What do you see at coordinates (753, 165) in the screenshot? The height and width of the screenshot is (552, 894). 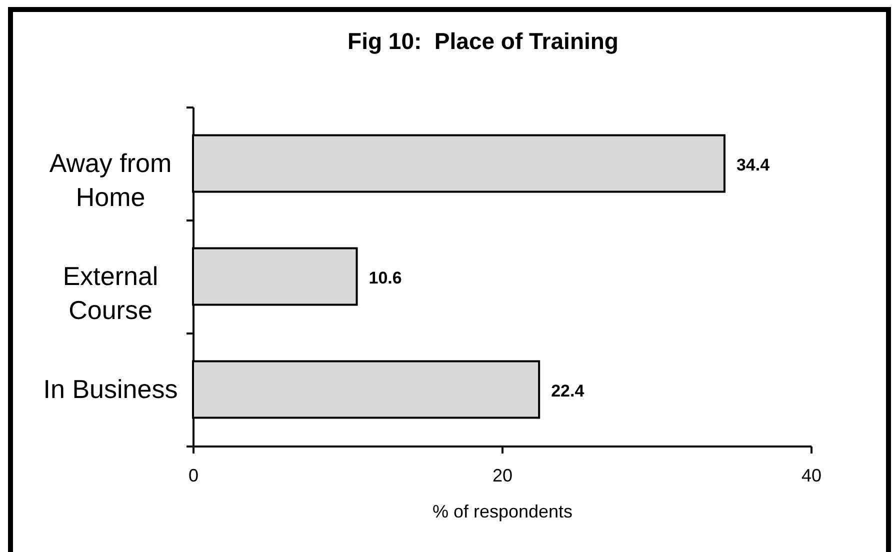 I see `data-label: 34.4` at bounding box center [753, 165].